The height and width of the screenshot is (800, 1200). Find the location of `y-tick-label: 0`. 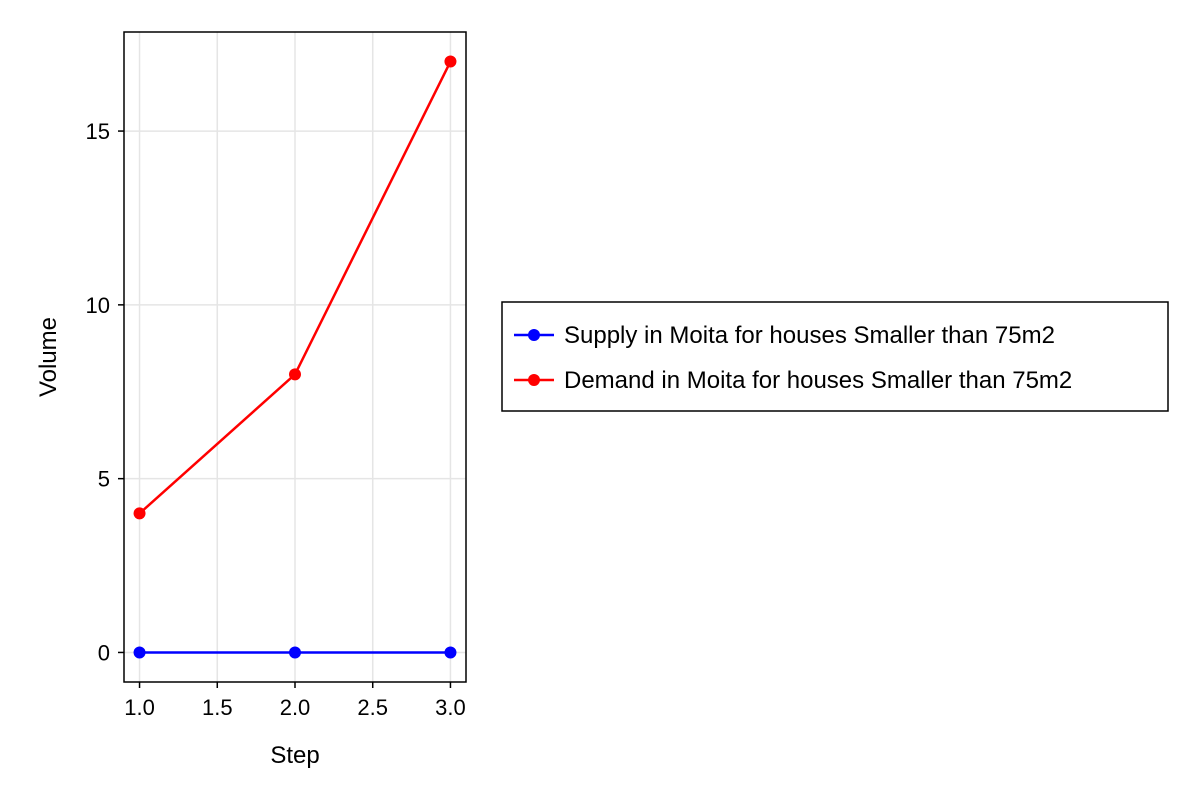

y-tick-label: 0 is located at coordinates (104, 652).